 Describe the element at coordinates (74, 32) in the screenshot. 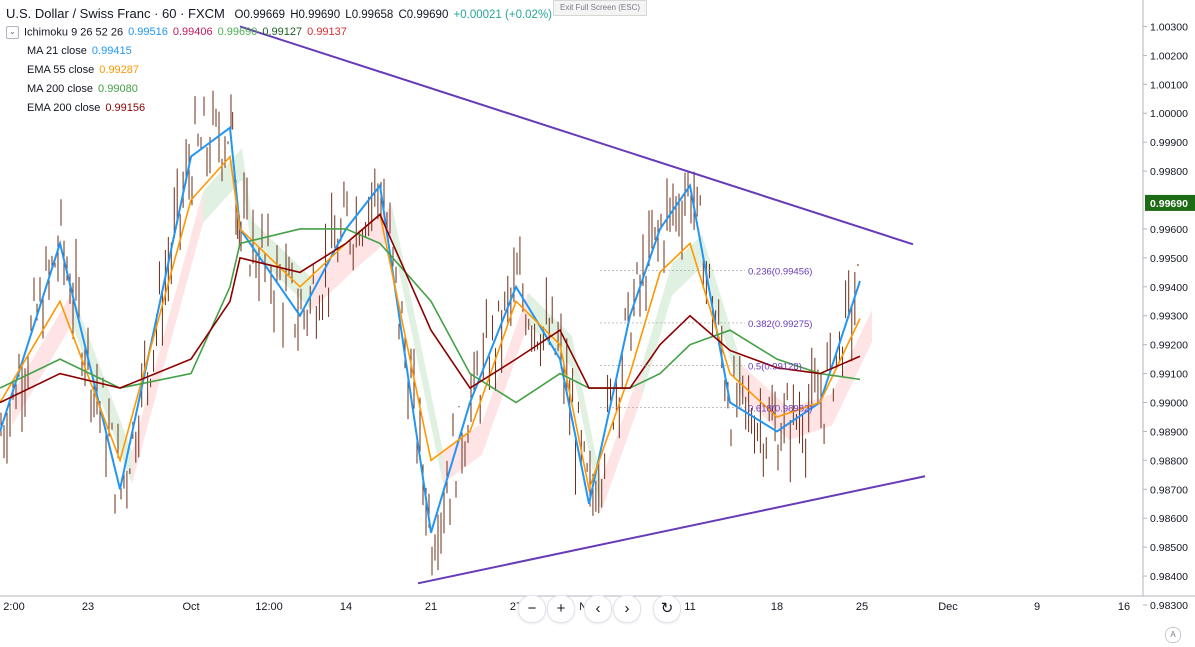

I see `indicator-label: Ichimoku 9 26 52 26` at that location.